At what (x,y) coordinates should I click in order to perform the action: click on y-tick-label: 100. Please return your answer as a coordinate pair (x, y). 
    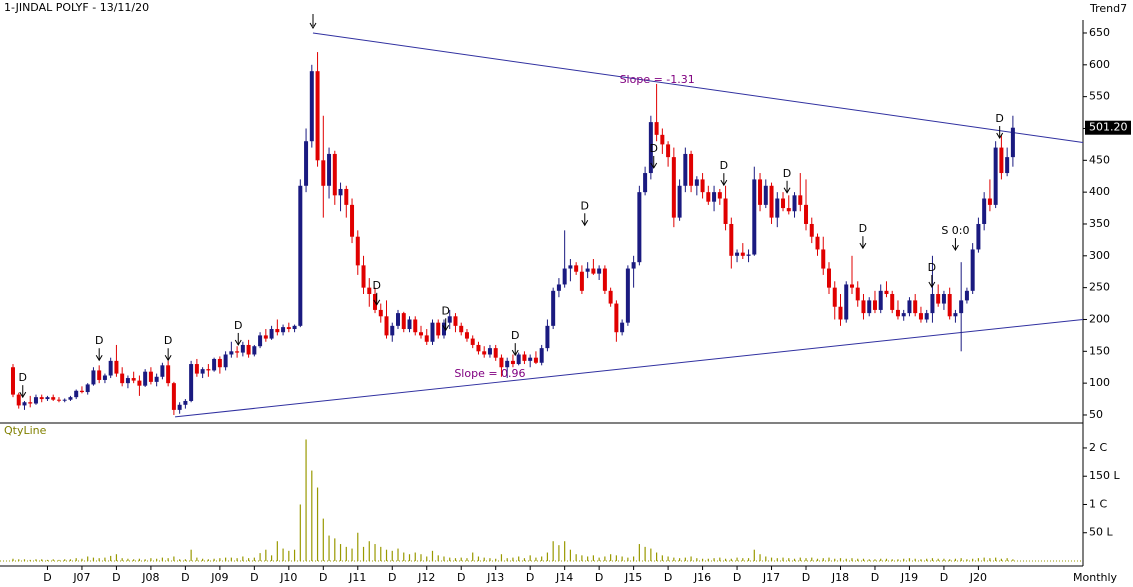
    Looking at the image, I should click on (1099, 382).